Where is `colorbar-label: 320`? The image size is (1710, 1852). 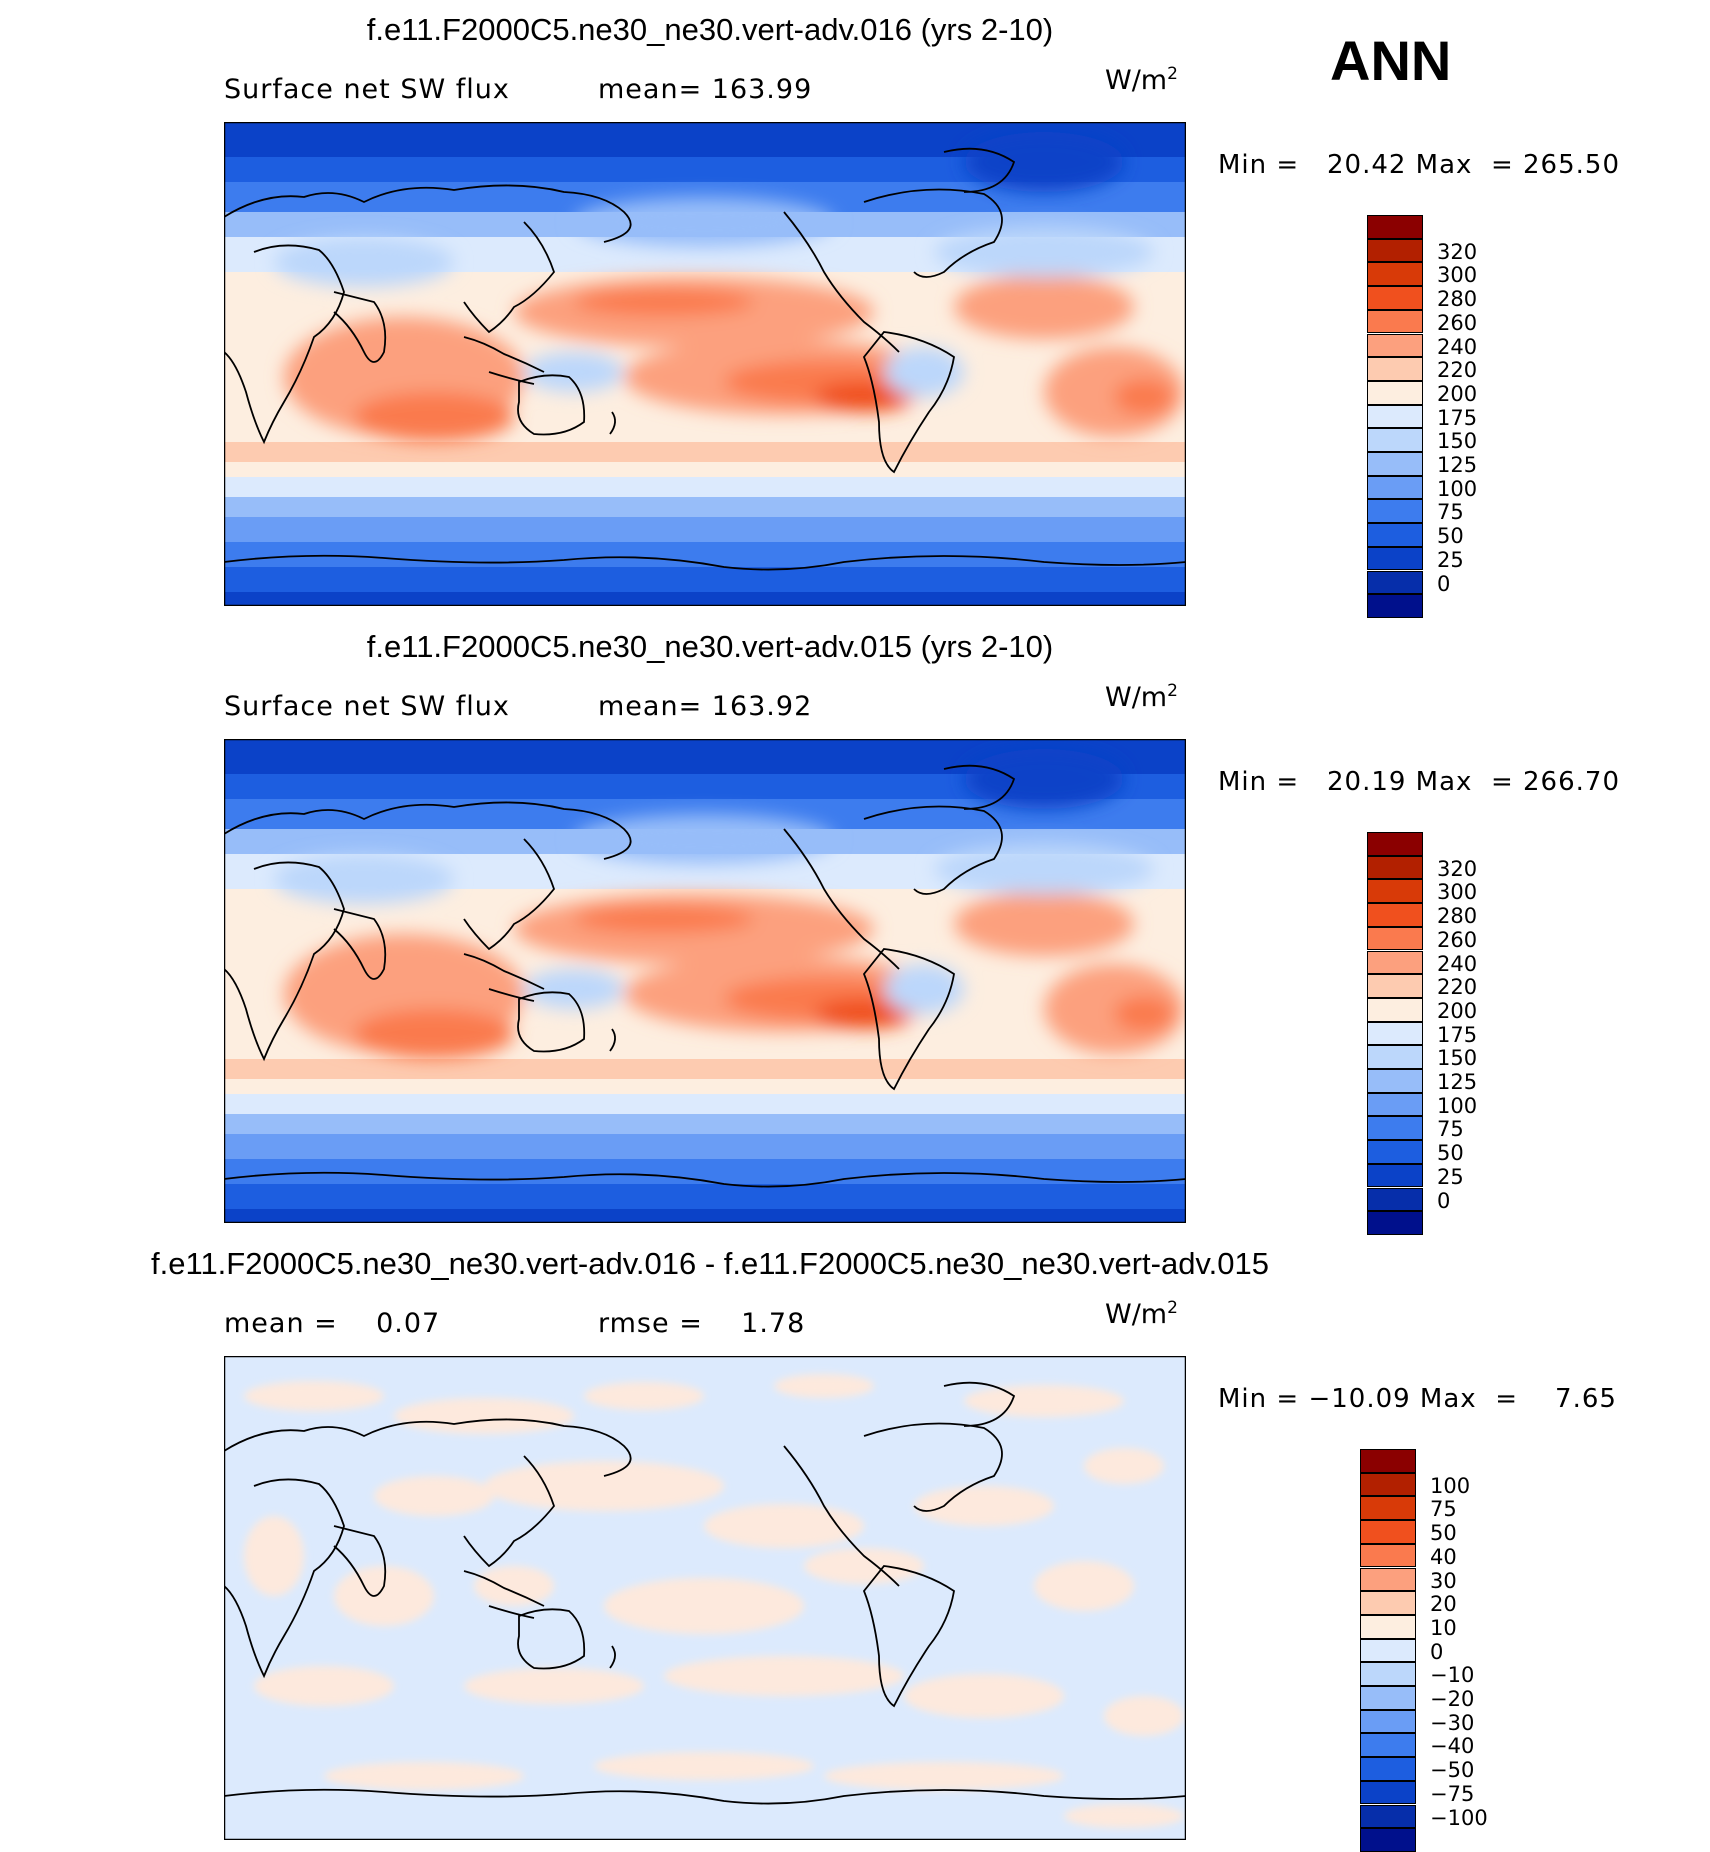 colorbar-label: 320 is located at coordinates (1457, 251).